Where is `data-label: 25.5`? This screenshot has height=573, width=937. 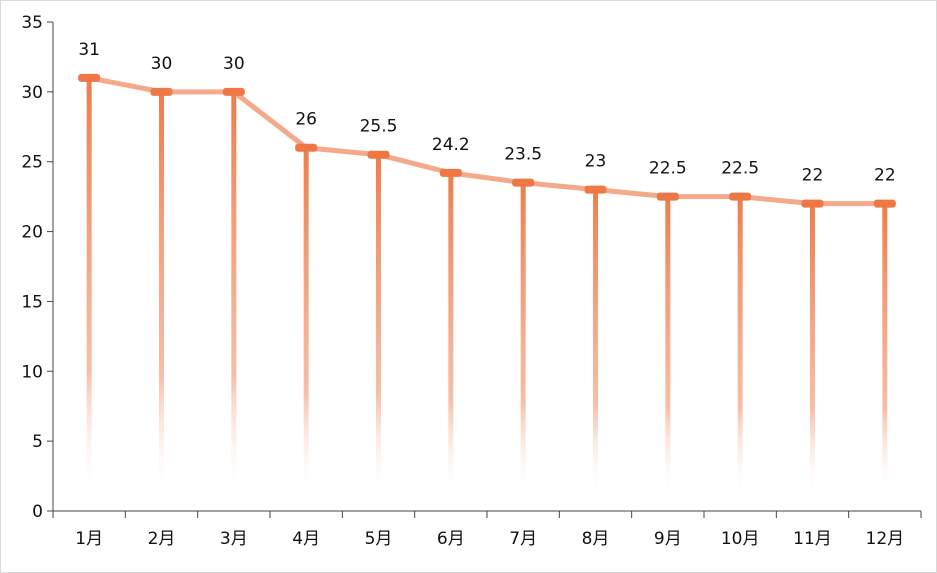 data-label: 25.5 is located at coordinates (379, 127).